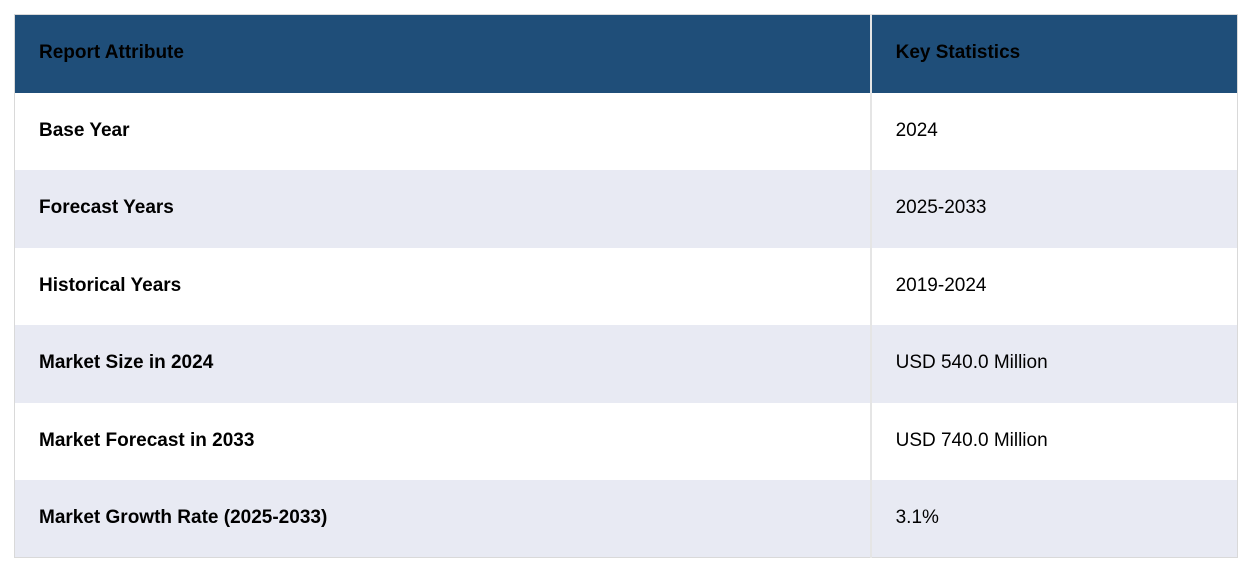 This screenshot has height=585, width=1252. Describe the element at coordinates (443, 519) in the screenshot. I see `attribute-cell: Market Growth Rate (2025-2033)` at that location.